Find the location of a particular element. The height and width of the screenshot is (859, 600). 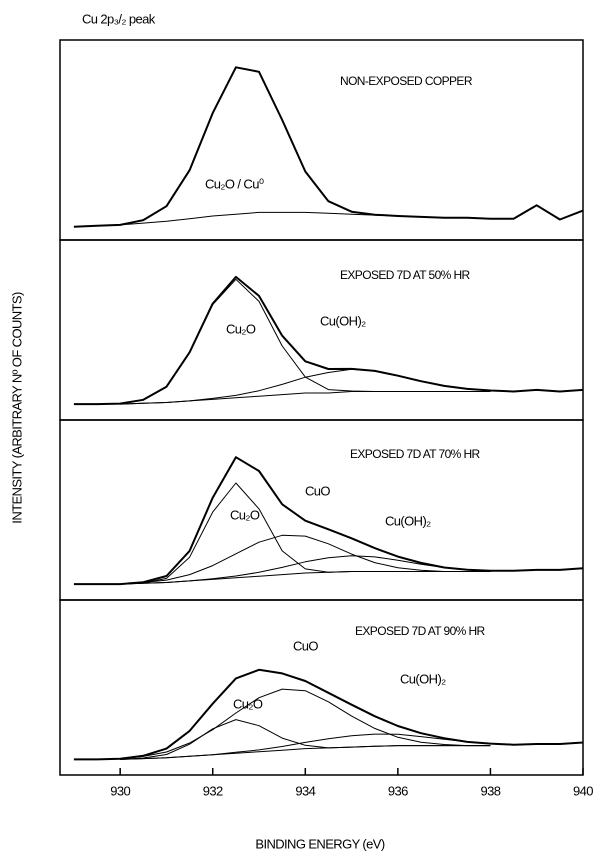

x-tick-label: 932 is located at coordinates (213, 790).